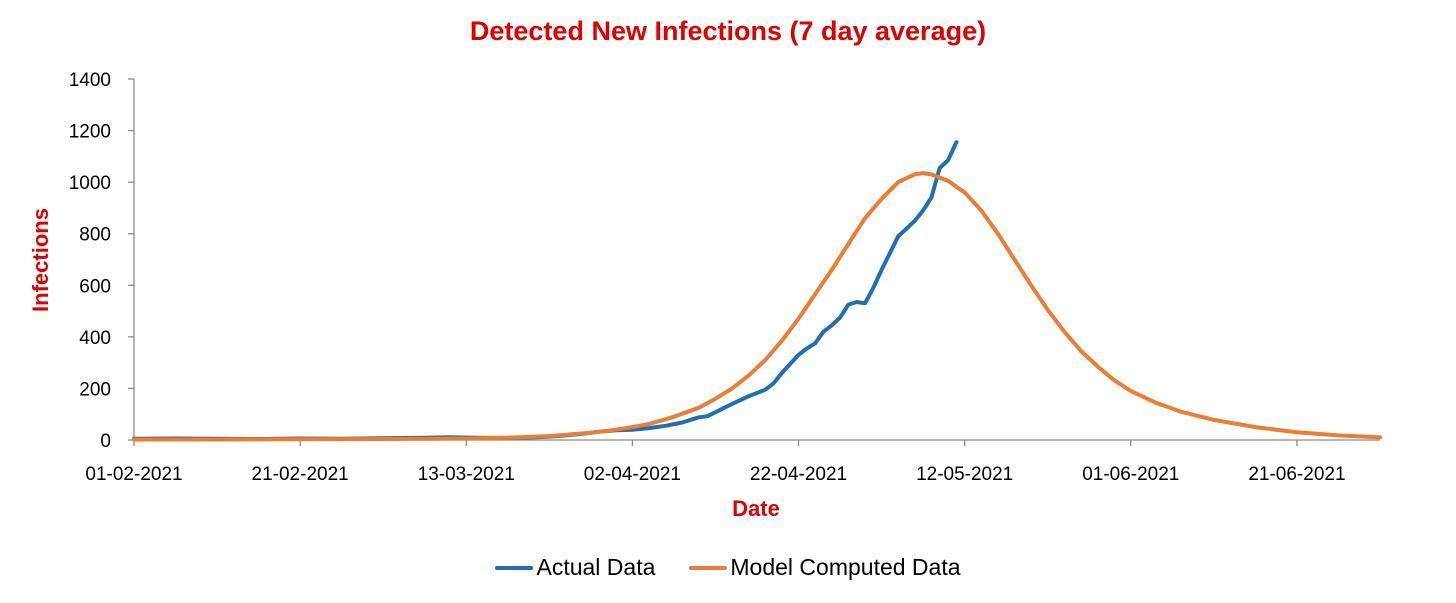  I want to click on y-tick-label: 600, so click(95, 286).